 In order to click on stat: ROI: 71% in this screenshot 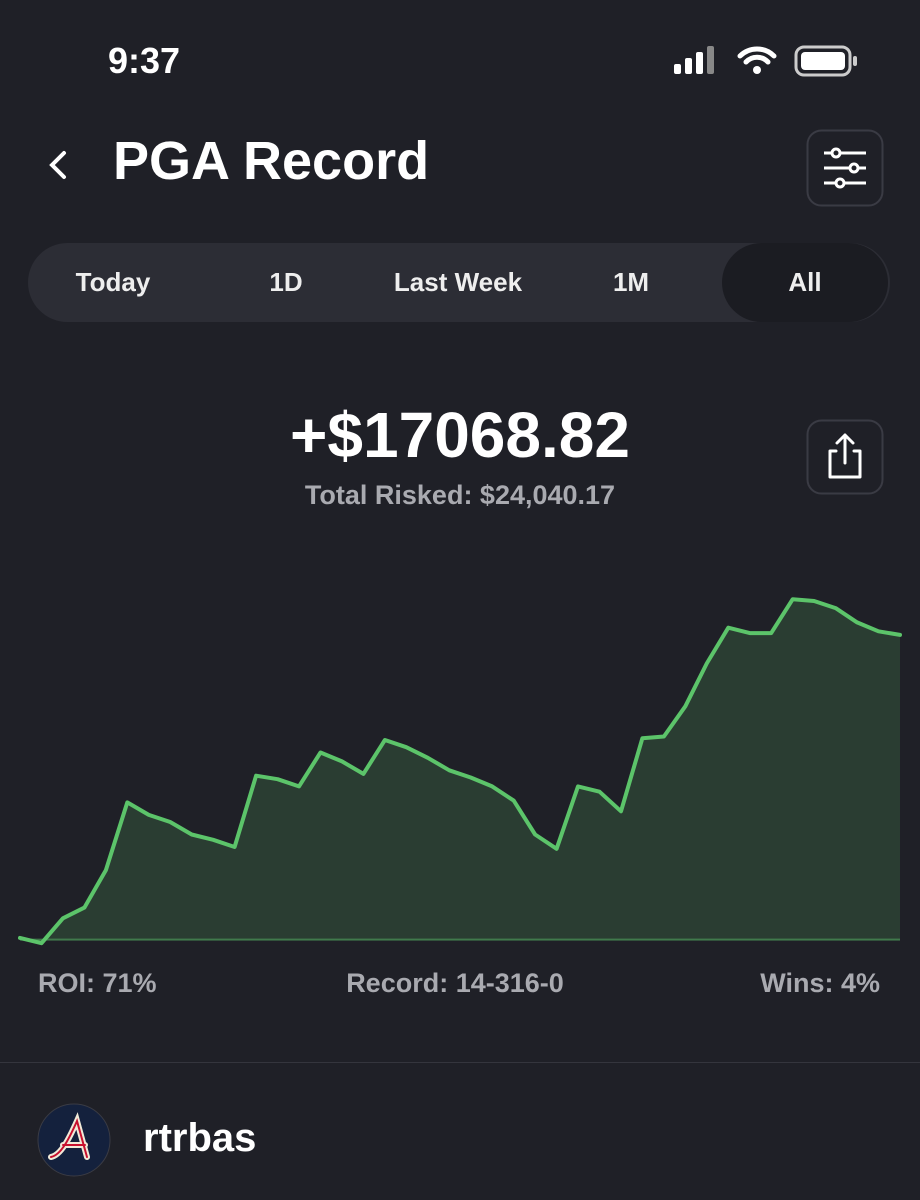, I will do `click(97, 983)`.